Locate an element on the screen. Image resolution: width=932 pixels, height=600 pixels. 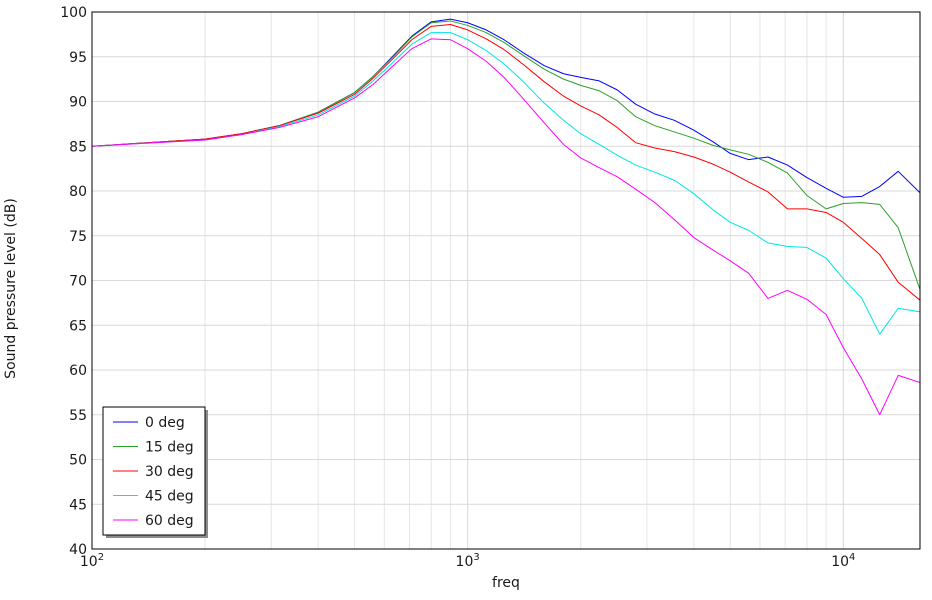
y-tick-label: 85 is located at coordinates (78, 147).